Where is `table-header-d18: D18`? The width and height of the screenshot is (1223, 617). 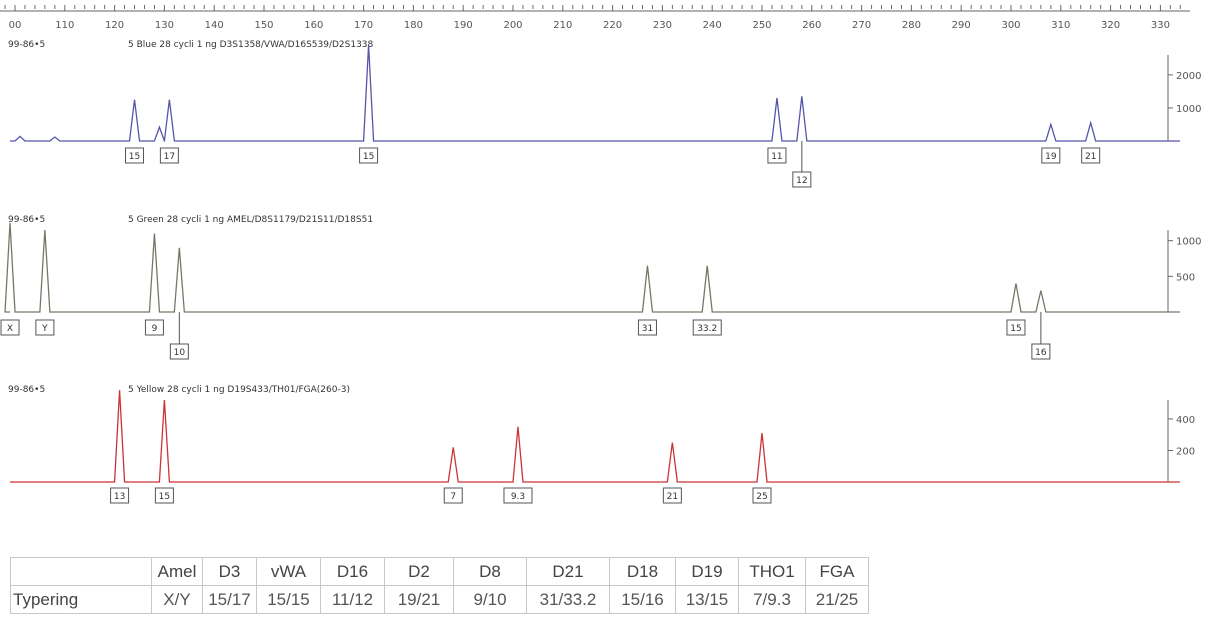
table-header-d18: D18 is located at coordinates (642, 571).